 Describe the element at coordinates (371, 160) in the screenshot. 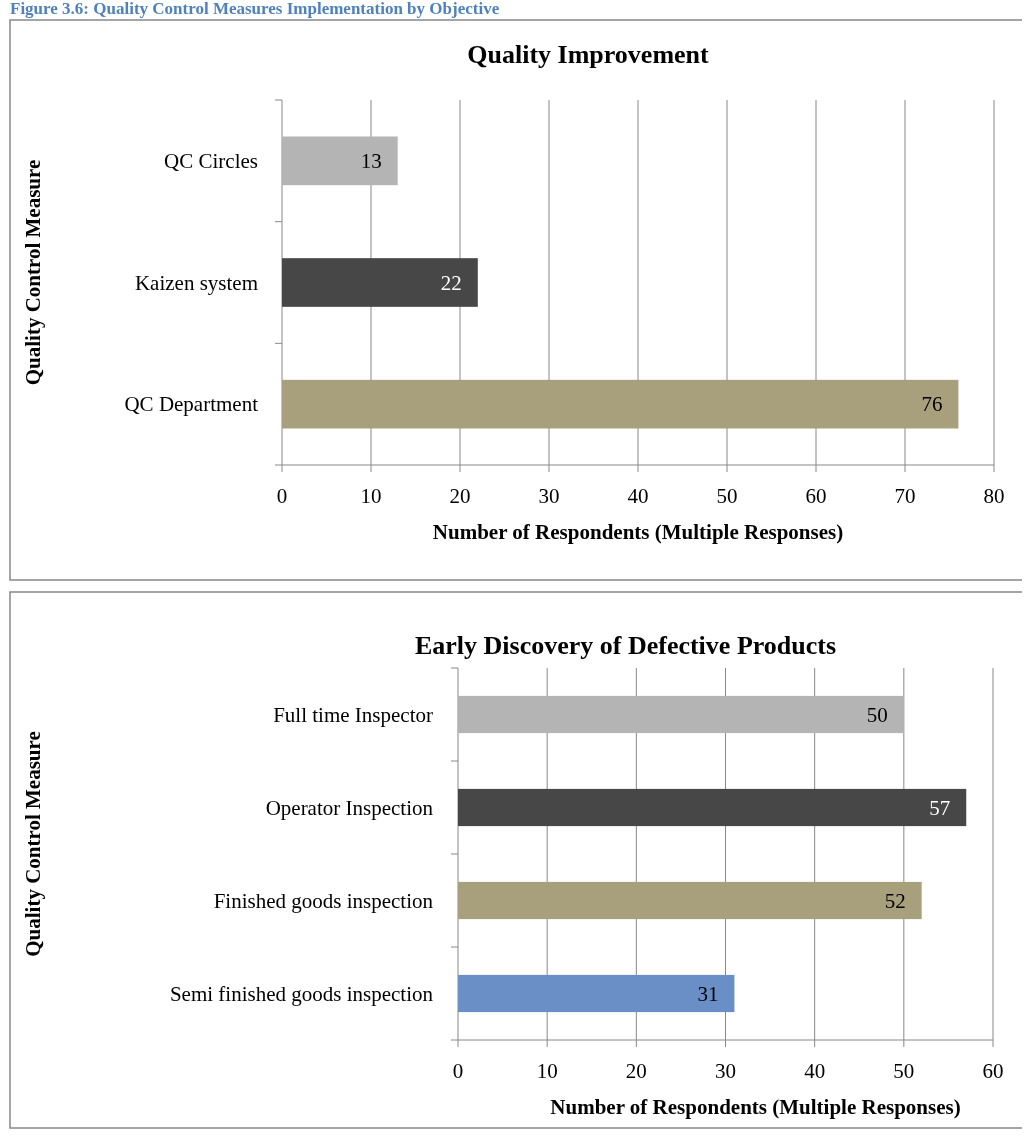

I see `data-label: 13` at that location.